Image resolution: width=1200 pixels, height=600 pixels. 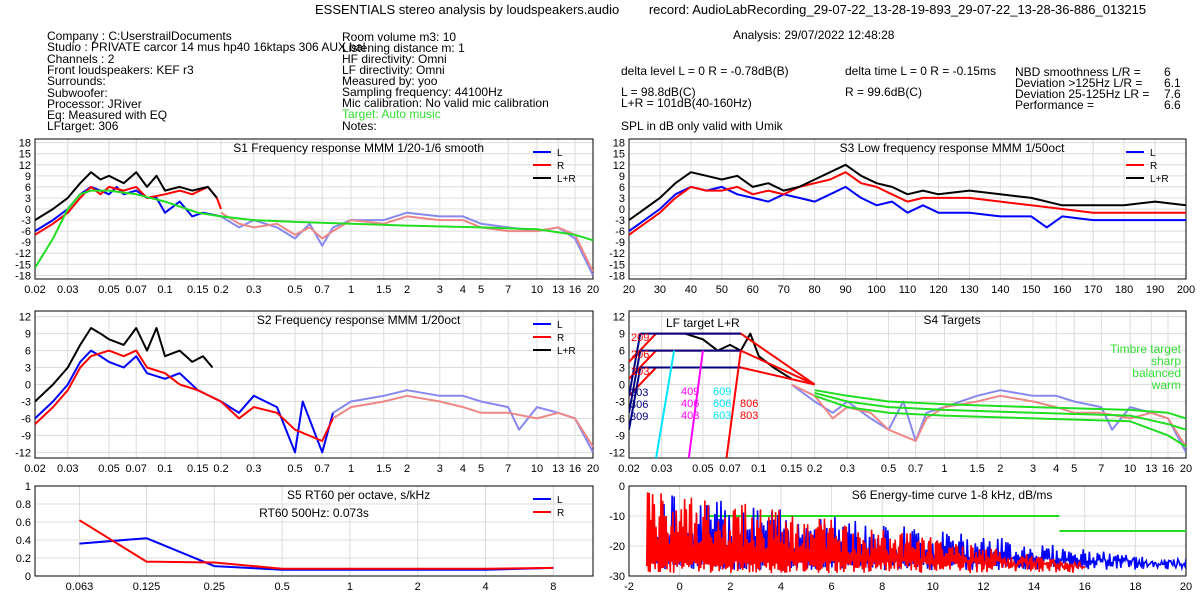 I want to click on y-tick-label: -18, so click(x=23, y=276).